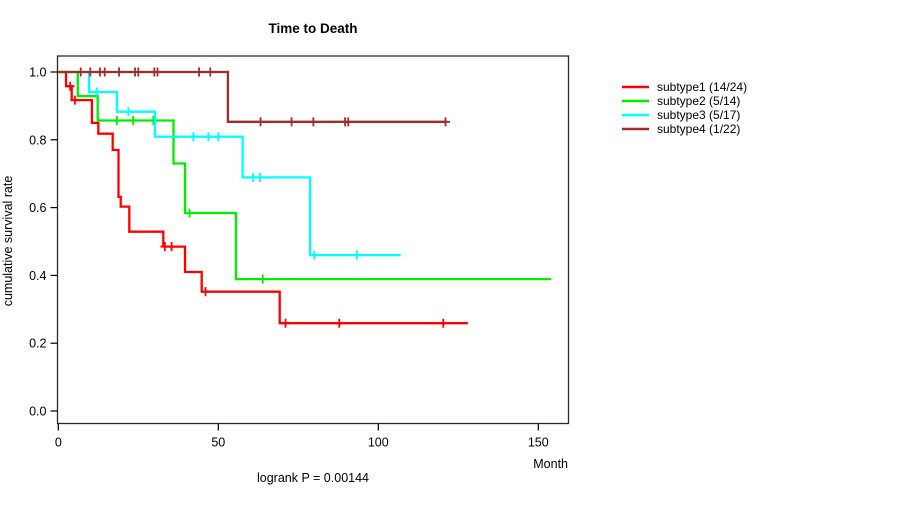 This screenshot has height=505, width=900. I want to click on logrank-annotation: logrank P = 0.00144, so click(313, 478).